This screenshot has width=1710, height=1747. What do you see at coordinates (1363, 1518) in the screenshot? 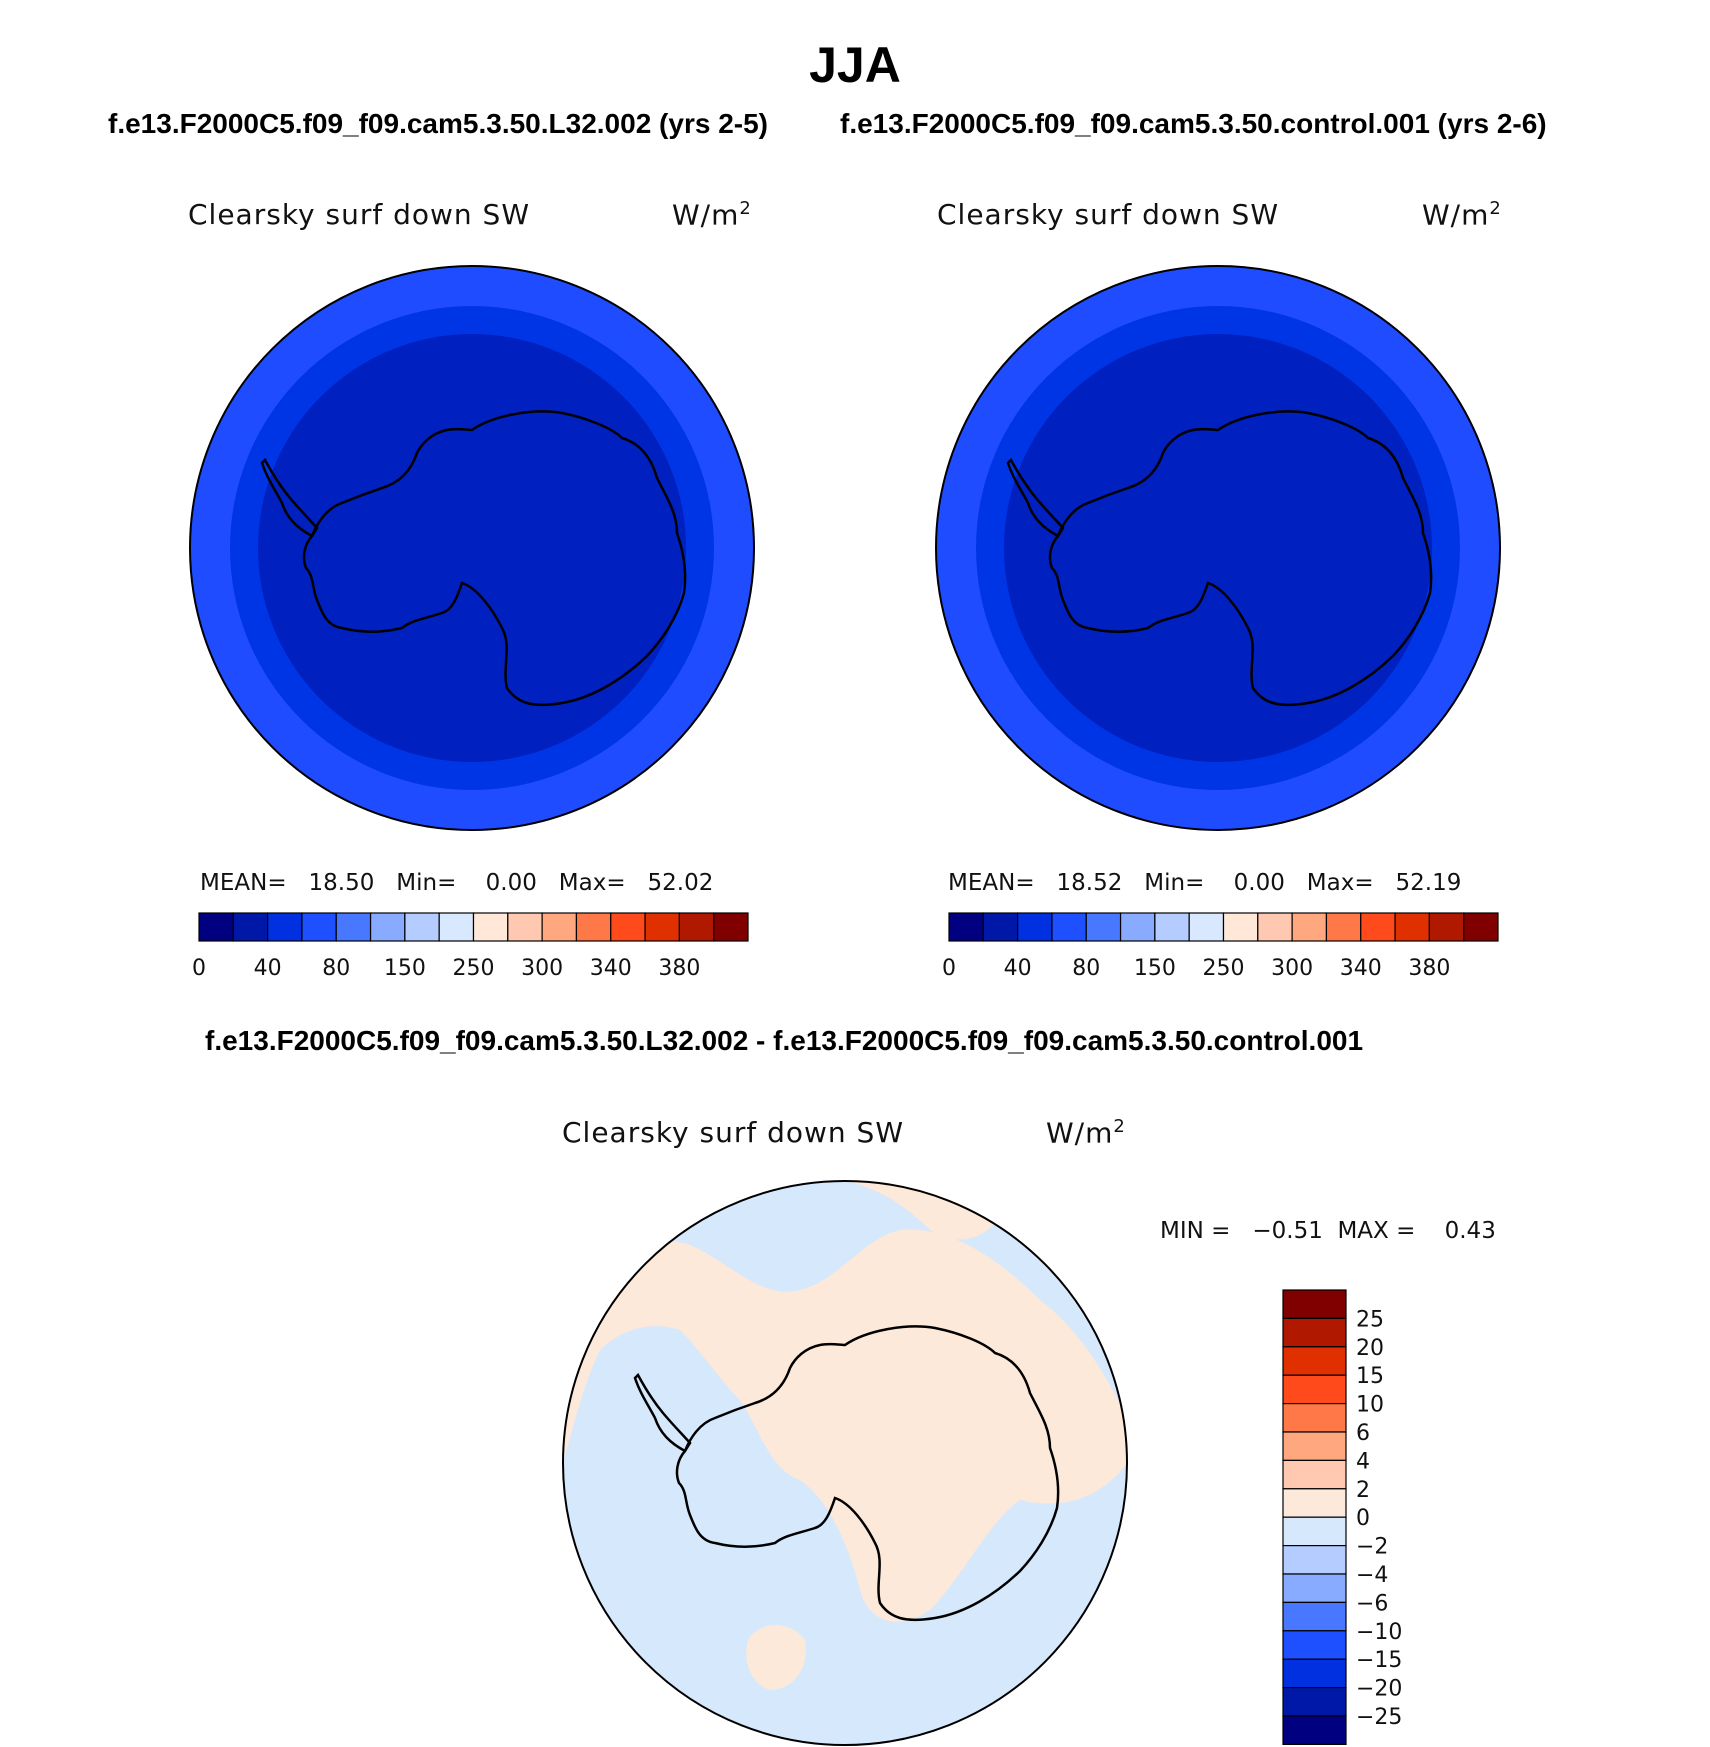
I see `diff-colorbar-tick-label: 0` at bounding box center [1363, 1518].